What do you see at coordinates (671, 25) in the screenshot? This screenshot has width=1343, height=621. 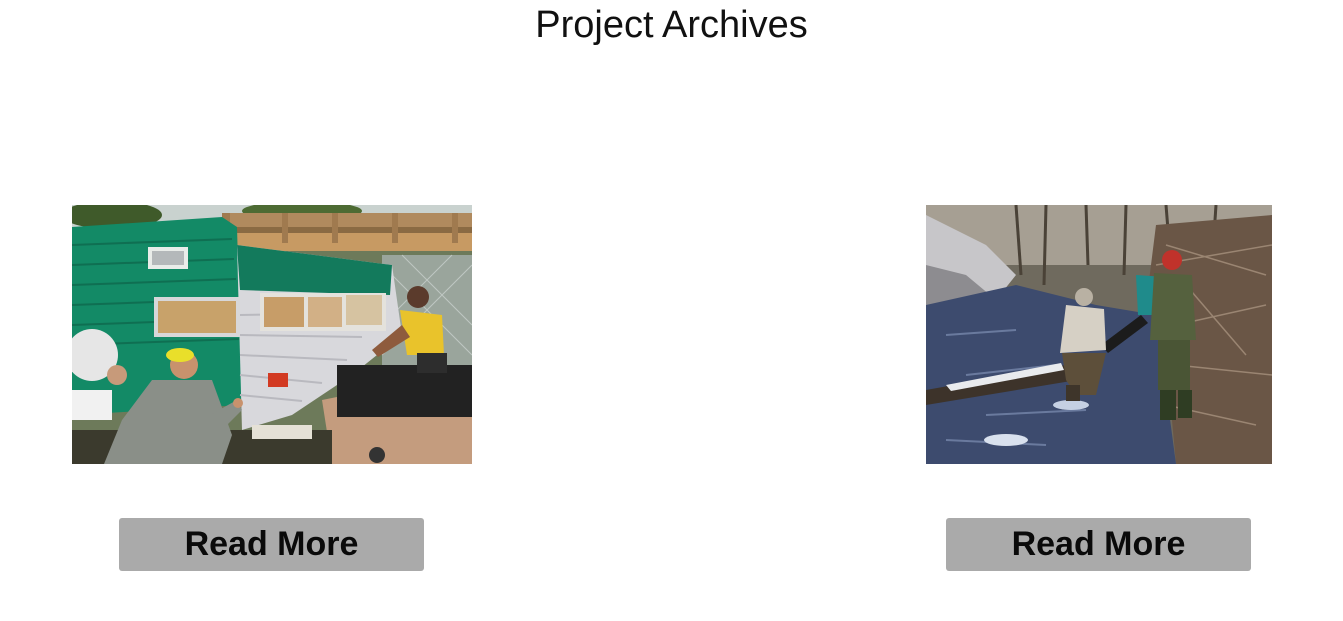 I see `page-title: Project Archives` at bounding box center [671, 25].